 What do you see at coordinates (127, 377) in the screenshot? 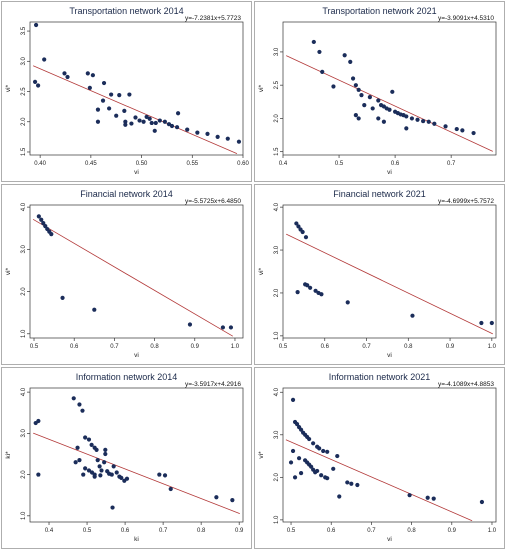
I see `panel-title: Information network 2014` at bounding box center [127, 377].